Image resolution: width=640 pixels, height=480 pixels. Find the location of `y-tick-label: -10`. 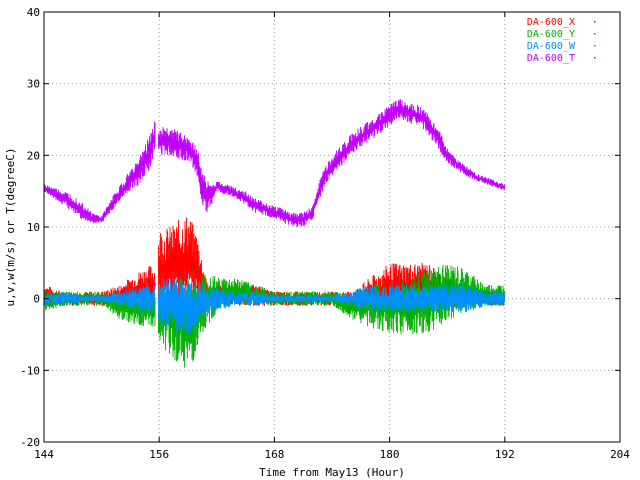

y-tick-label: -10 is located at coordinates (30, 370).